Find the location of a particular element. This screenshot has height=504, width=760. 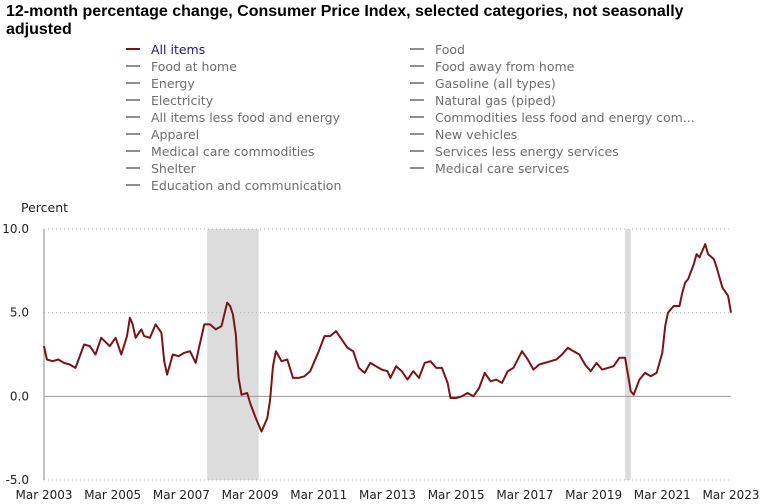

legend-label: All items less food and energy is located at coordinates (246, 117).